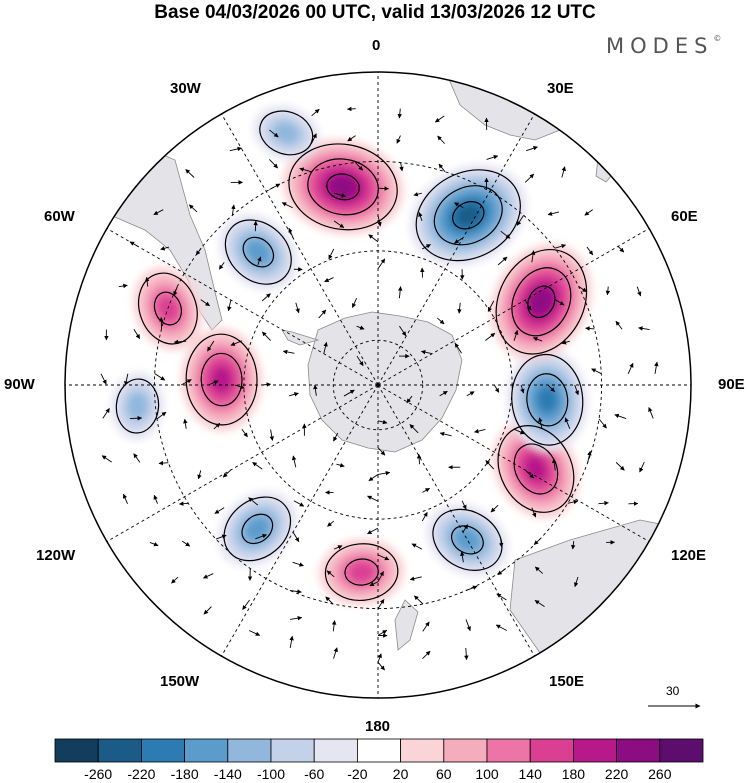  What do you see at coordinates (227, 774) in the screenshot?
I see `colorbar-tick-label: -140` at bounding box center [227, 774].